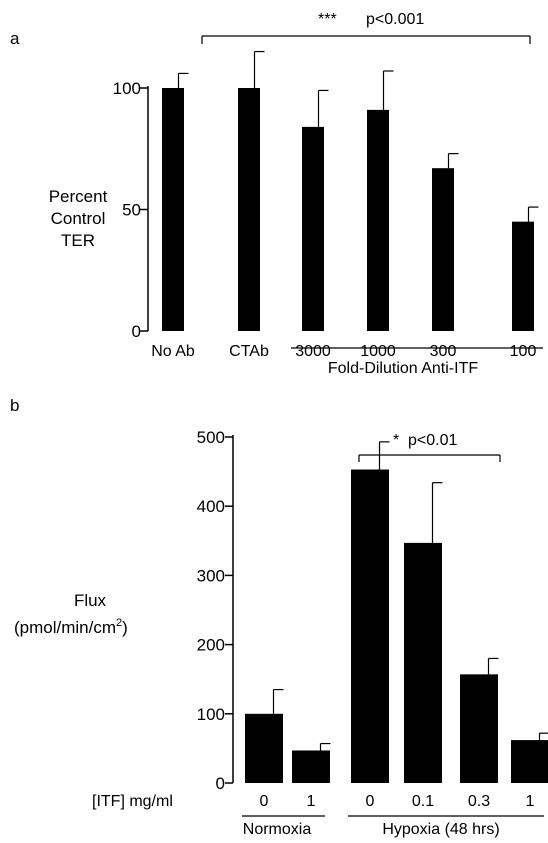 The height and width of the screenshot is (843, 548). Describe the element at coordinates (211, 575) in the screenshot. I see `panel-b-ytick-label: 300` at that location.